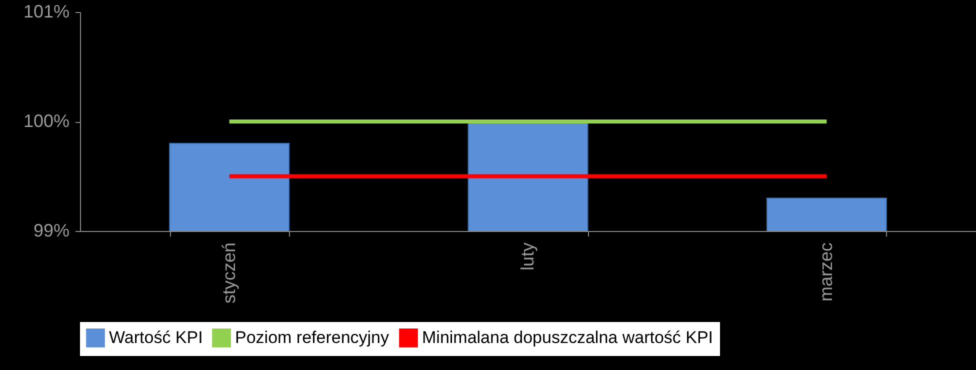  Describe the element at coordinates (228, 273) in the screenshot. I see `x-tick-label: styczeń` at that location.